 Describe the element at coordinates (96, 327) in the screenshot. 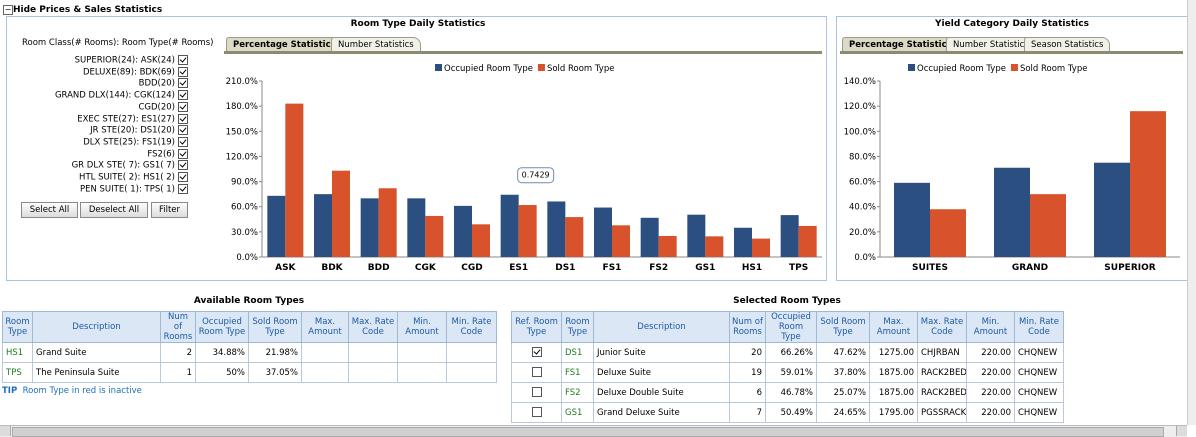

I see `column-header: Description` at that location.